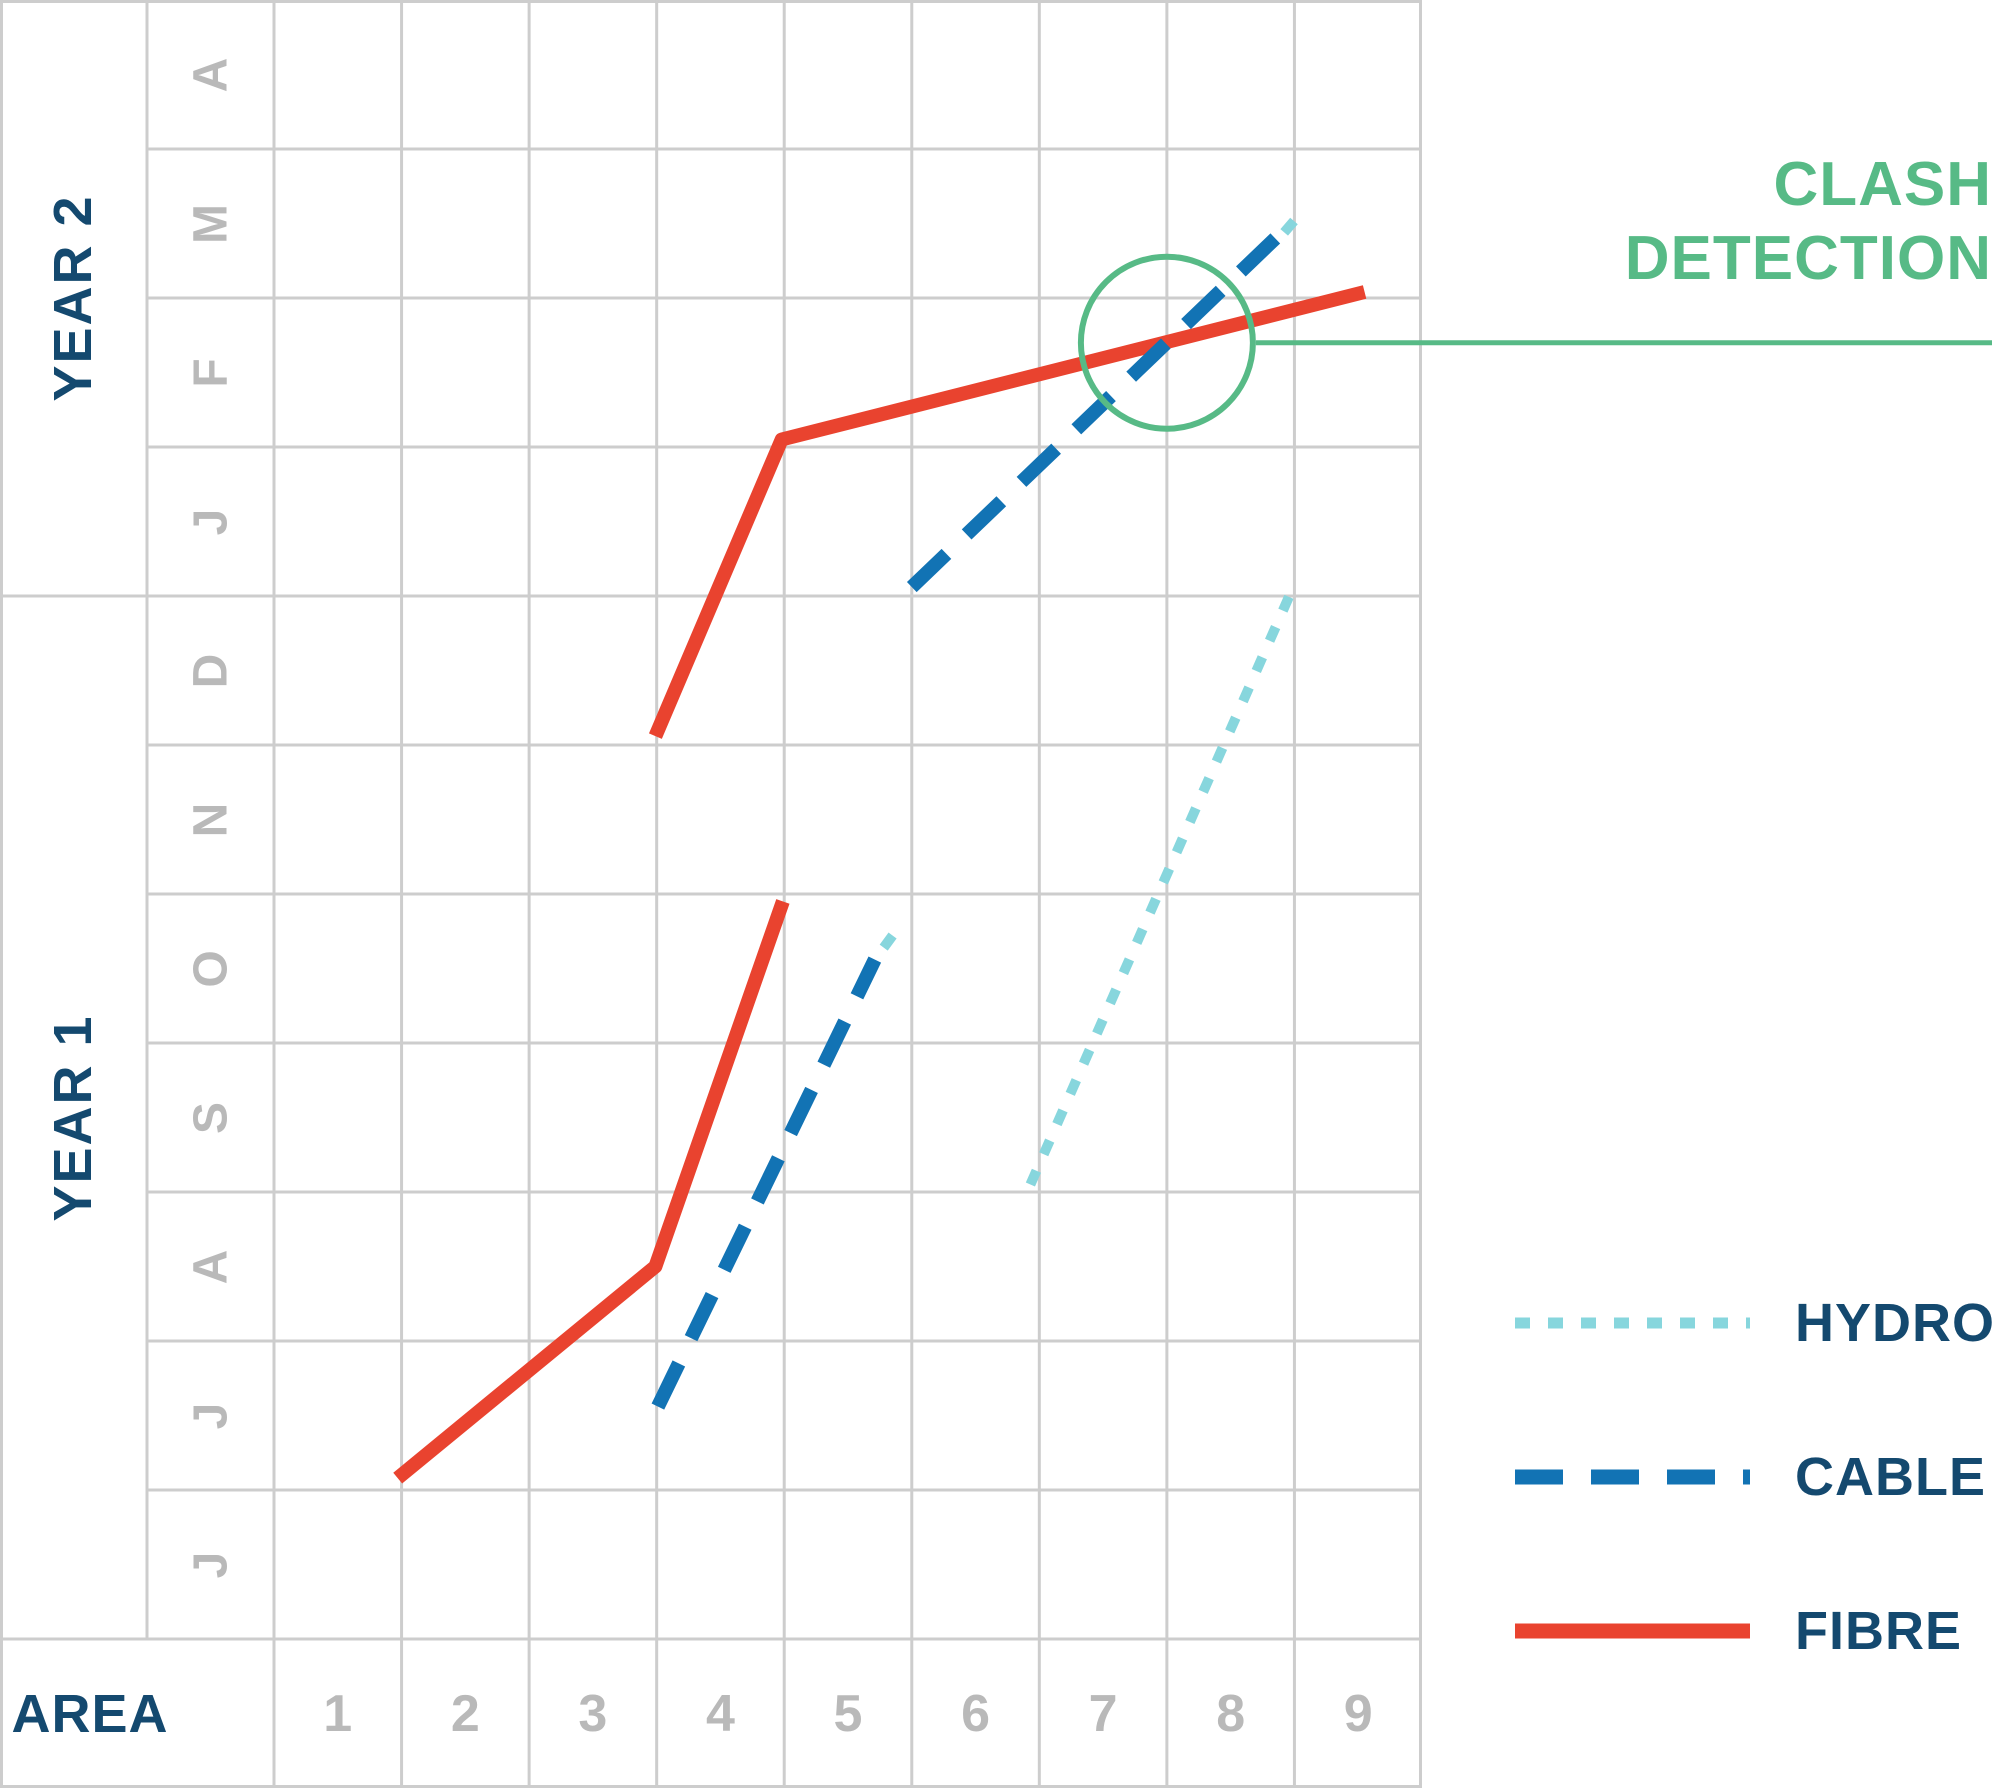  What do you see at coordinates (338, 1713) in the screenshot?
I see `area-tick: 1` at bounding box center [338, 1713].